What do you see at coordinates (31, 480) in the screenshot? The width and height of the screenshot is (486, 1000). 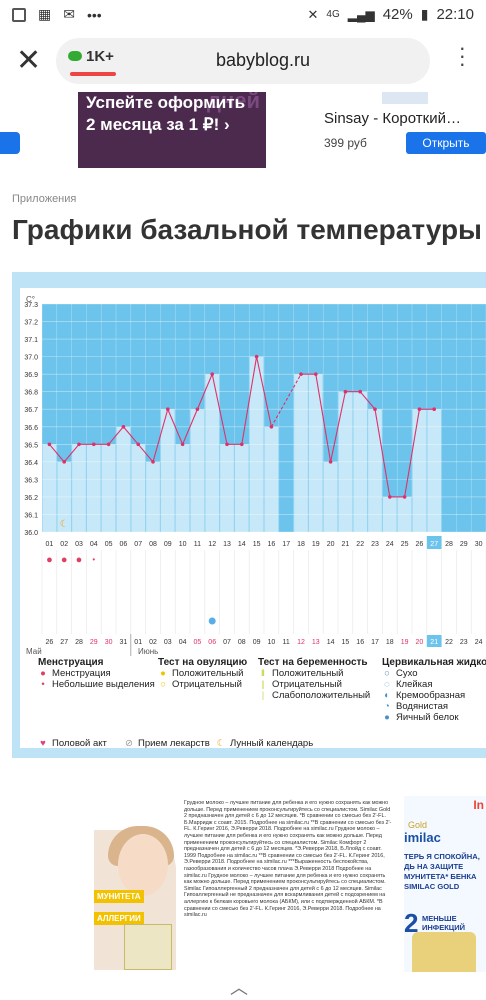 I see `y-tick-label: 36.3` at bounding box center [31, 480].